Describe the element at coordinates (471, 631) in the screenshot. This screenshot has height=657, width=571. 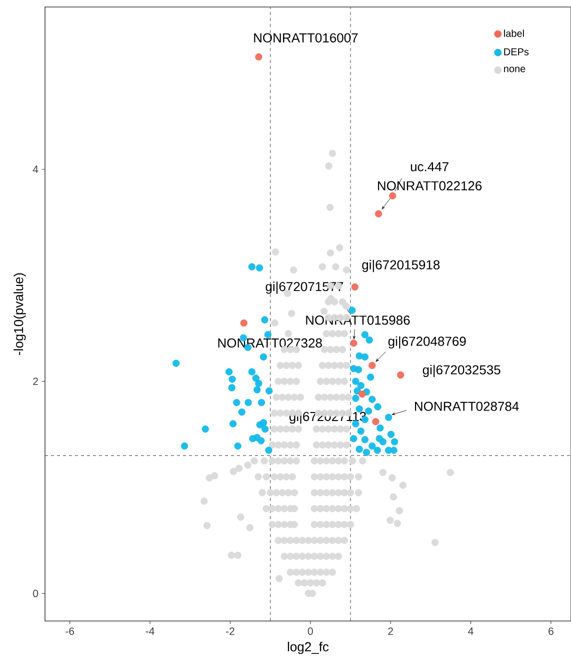
I see `x-tick-label: 4` at that location.